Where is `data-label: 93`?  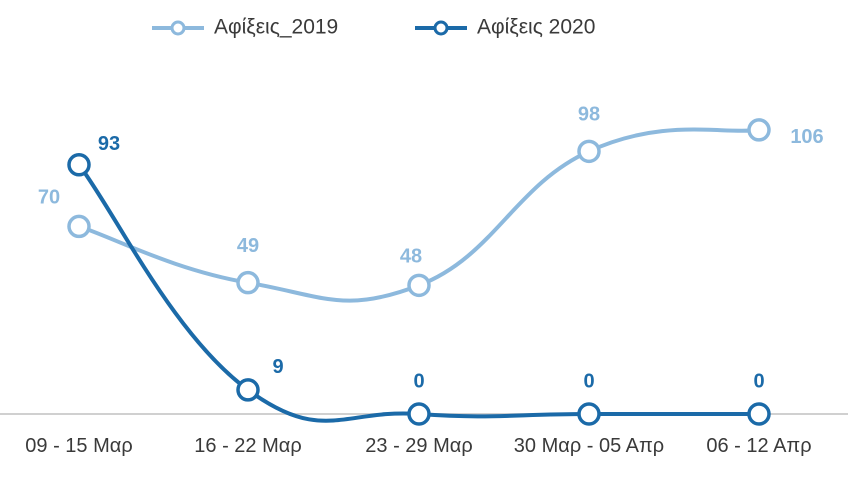
data-label: 93 is located at coordinates (109, 144).